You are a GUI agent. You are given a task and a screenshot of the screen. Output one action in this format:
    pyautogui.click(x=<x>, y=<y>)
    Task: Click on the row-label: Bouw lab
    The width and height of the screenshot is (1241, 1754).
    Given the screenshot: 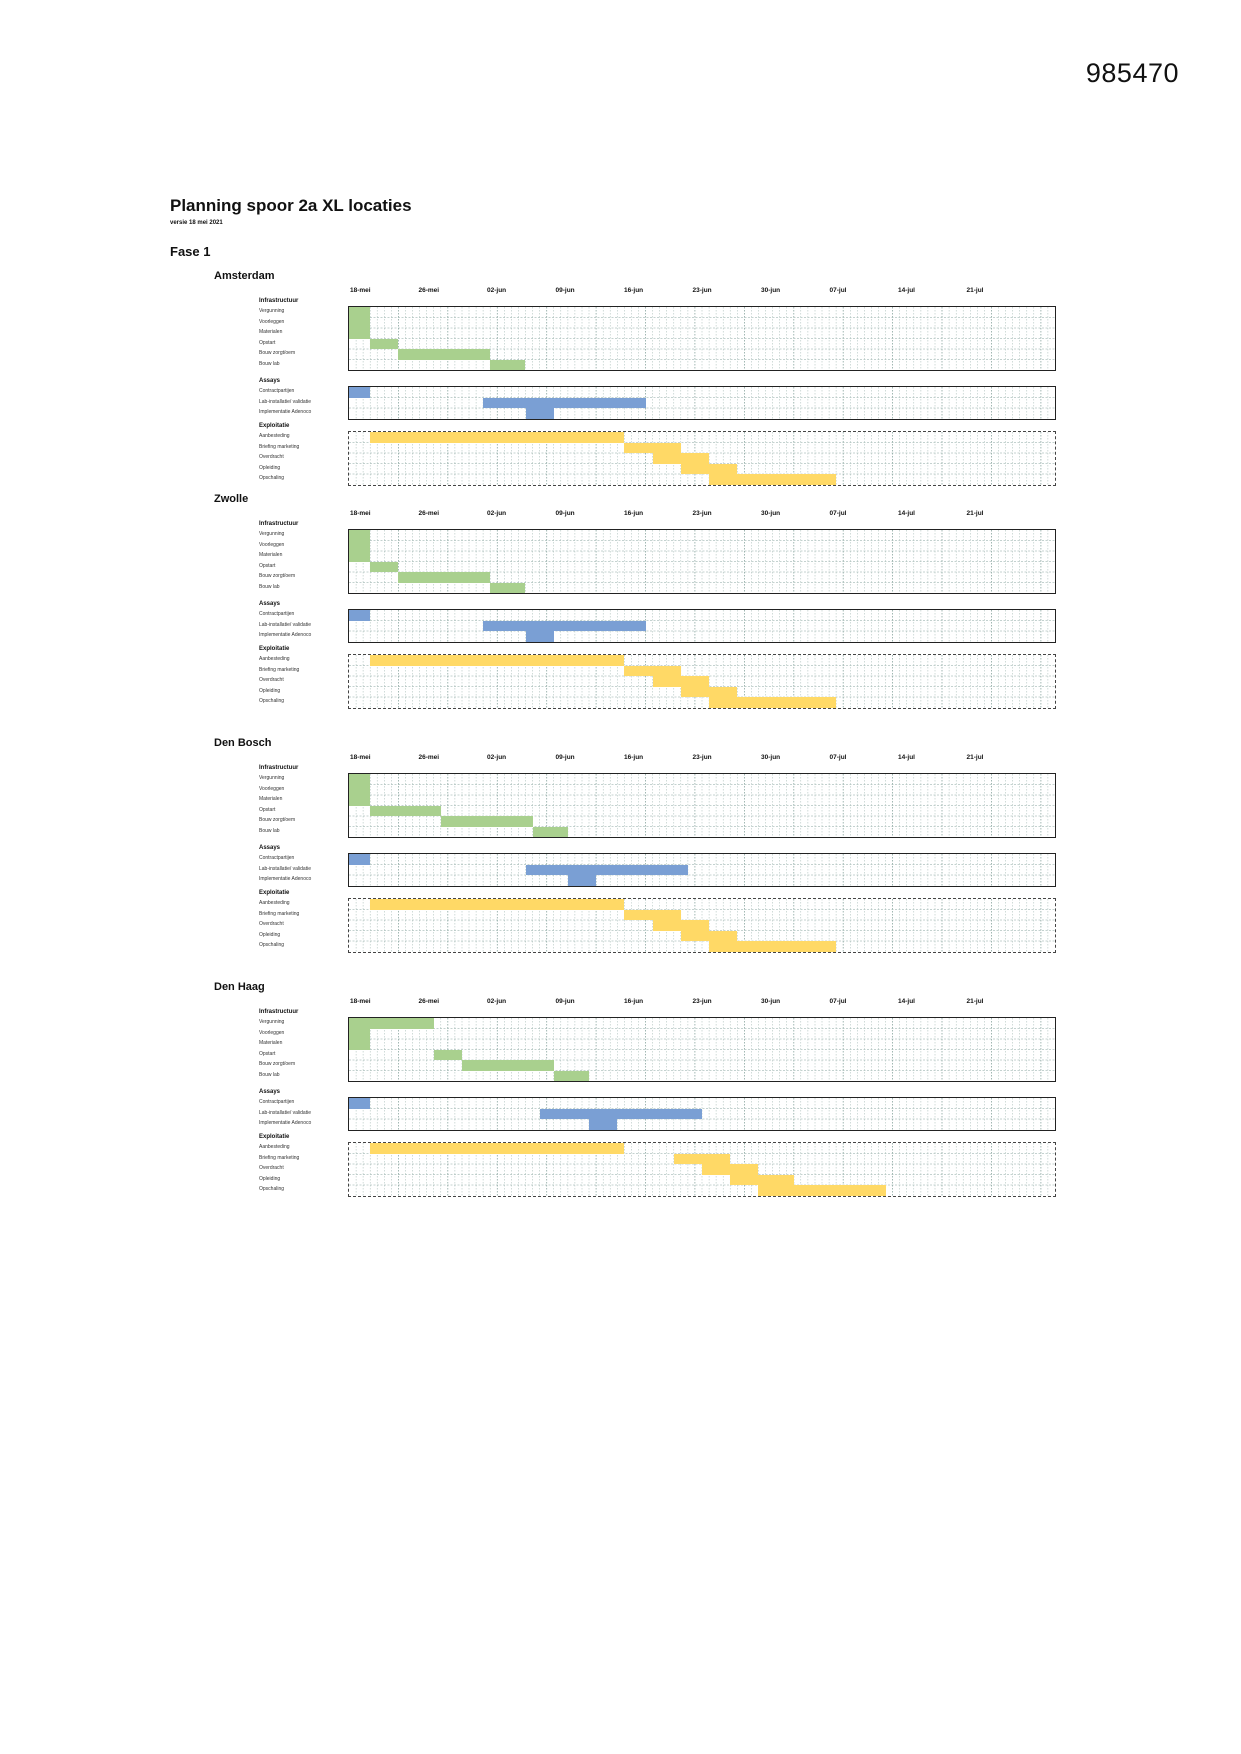 What is the action you would take?
    pyautogui.click(x=269, y=1074)
    